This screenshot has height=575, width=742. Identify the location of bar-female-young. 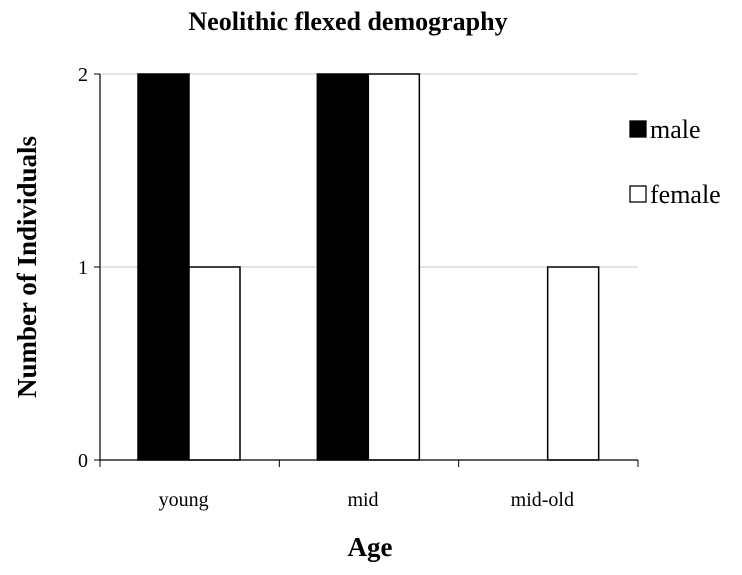
(214, 363).